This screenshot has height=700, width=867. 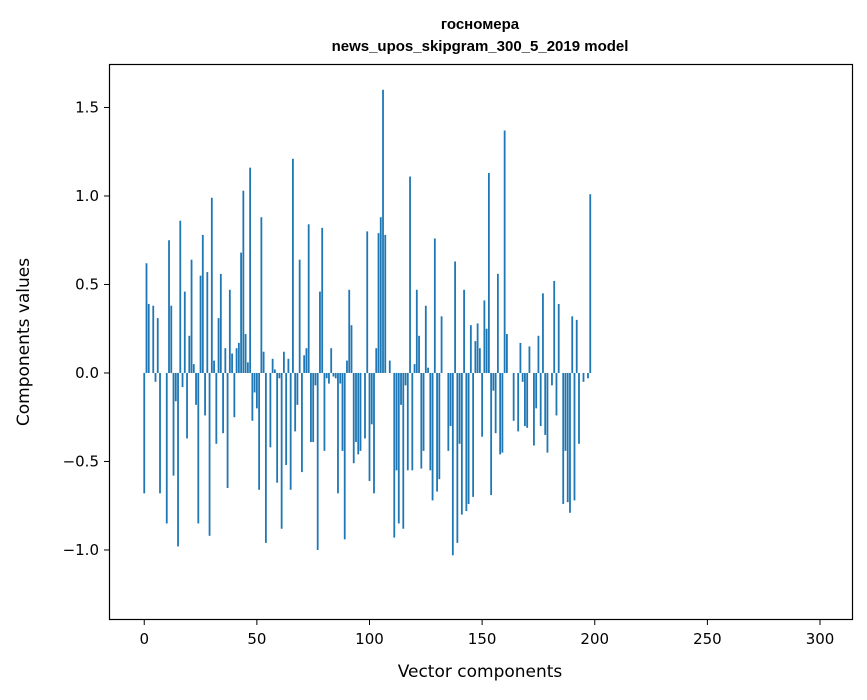 What do you see at coordinates (480, 46) in the screenshot?
I see `chart-title-line-2: news_upos_skipgram_300_5_2019 model` at bounding box center [480, 46].